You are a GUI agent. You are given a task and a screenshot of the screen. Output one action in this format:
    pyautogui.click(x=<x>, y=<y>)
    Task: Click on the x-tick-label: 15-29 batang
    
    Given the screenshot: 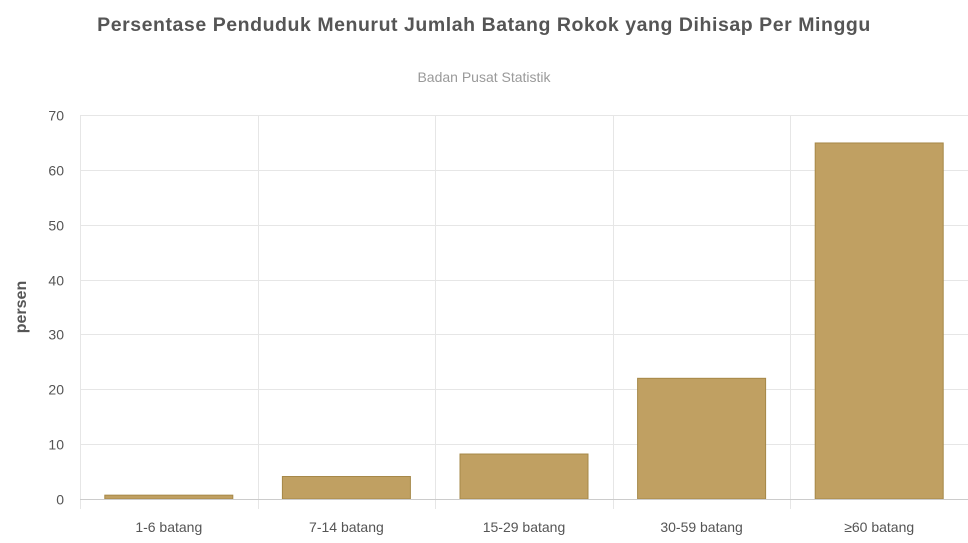 What is the action you would take?
    pyautogui.click(x=524, y=527)
    